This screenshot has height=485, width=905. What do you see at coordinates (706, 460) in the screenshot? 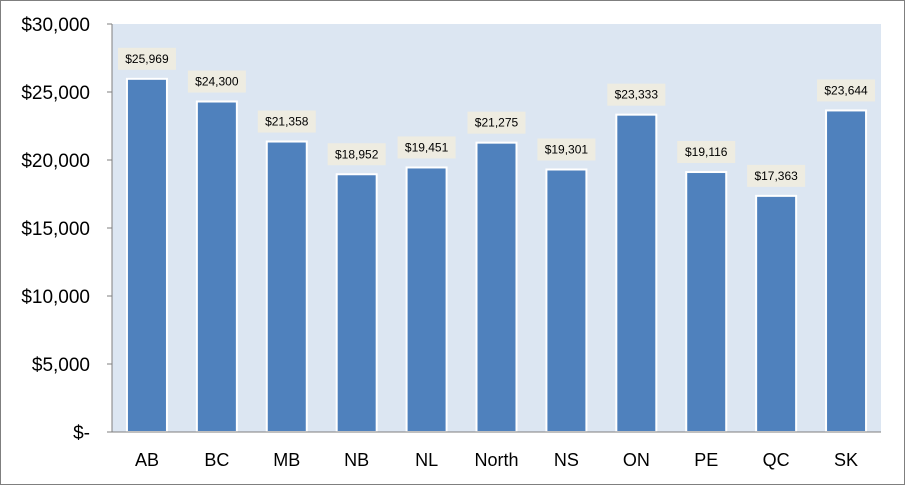
I see `x-tick-label: PE` at bounding box center [706, 460].